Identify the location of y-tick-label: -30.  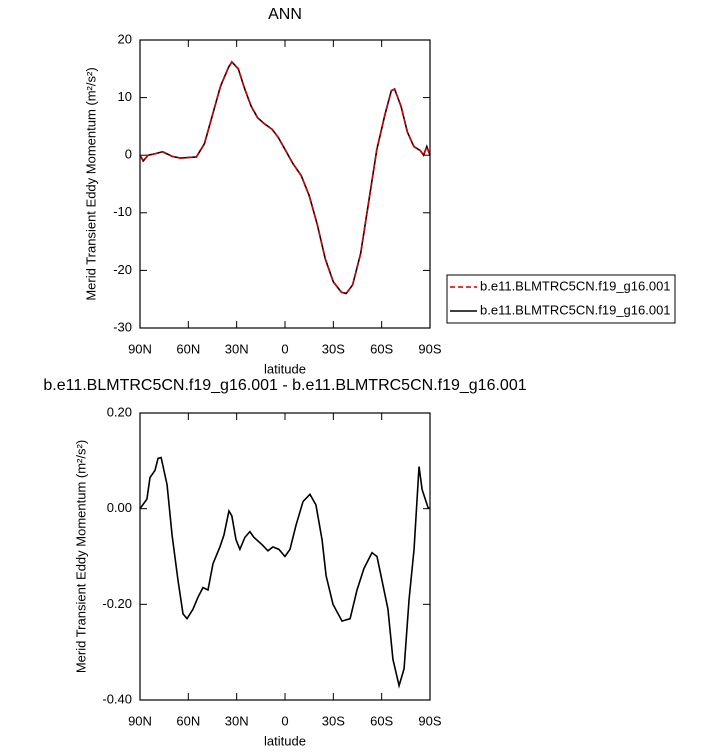
(122, 326).